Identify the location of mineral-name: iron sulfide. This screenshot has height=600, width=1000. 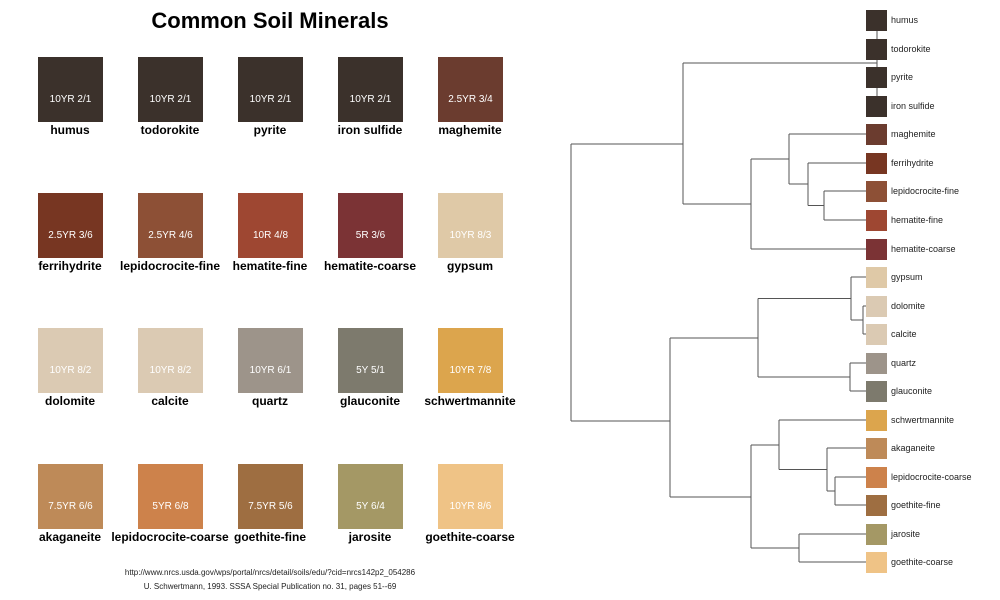
(370, 130).